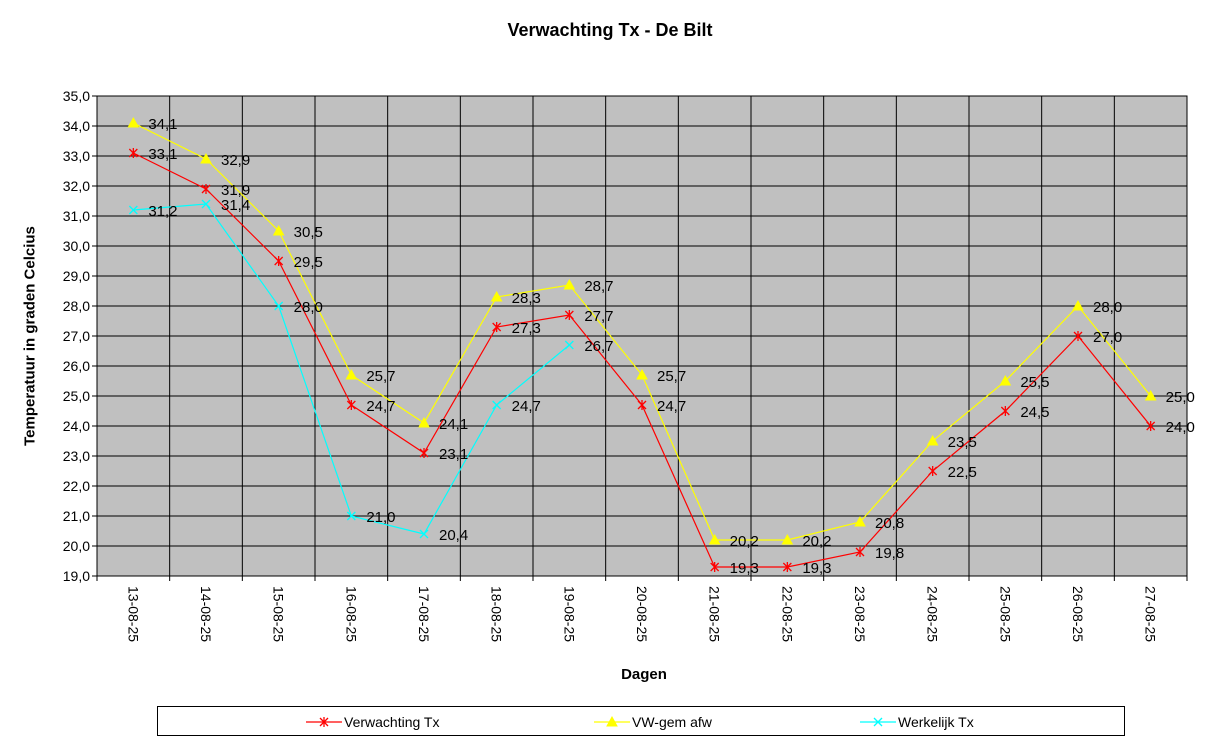 The image size is (1220, 746). What do you see at coordinates (497, 614) in the screenshot?
I see `x-tick-label: 18-08-25` at bounding box center [497, 614].